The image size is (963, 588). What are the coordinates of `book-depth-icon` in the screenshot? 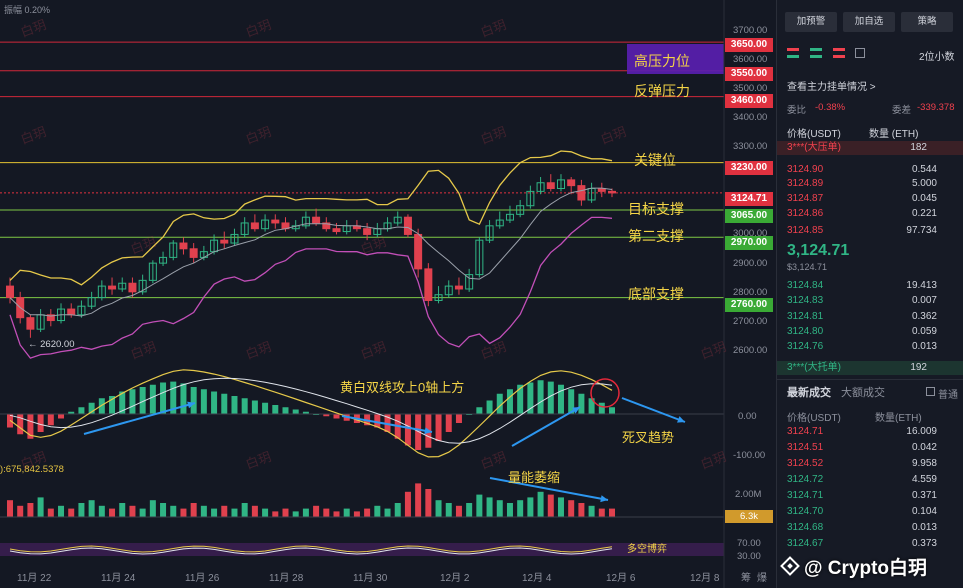 It's located at (860, 53).